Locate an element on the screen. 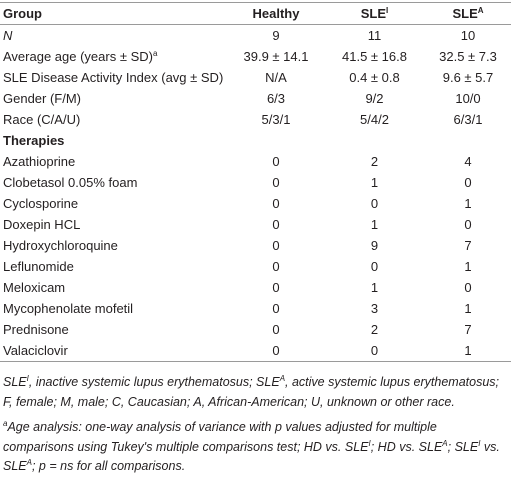  table-row: Doxepin HCL 0 1 0 is located at coordinates (255, 224).